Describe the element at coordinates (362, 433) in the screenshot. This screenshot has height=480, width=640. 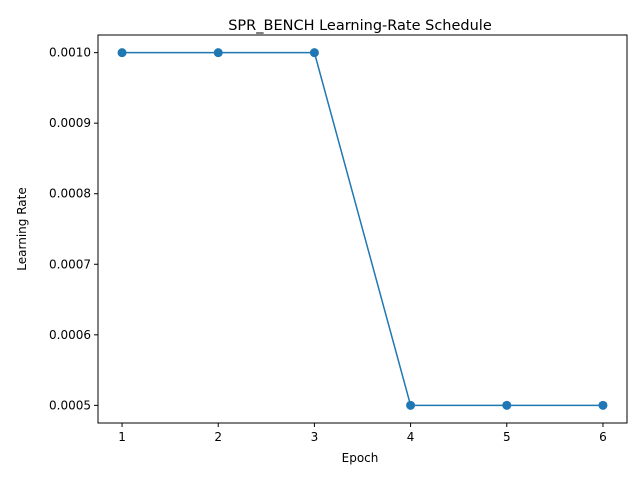
I see `x-axis: 1 2 3 4 5 6` at that location.